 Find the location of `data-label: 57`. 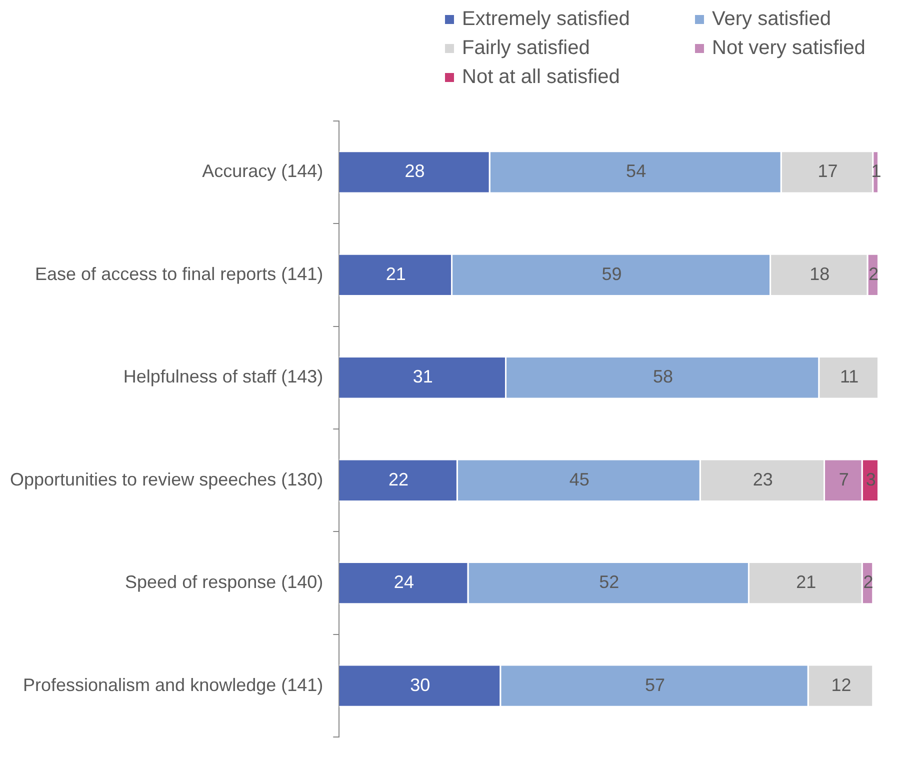

data-label: 57 is located at coordinates (654, 684).